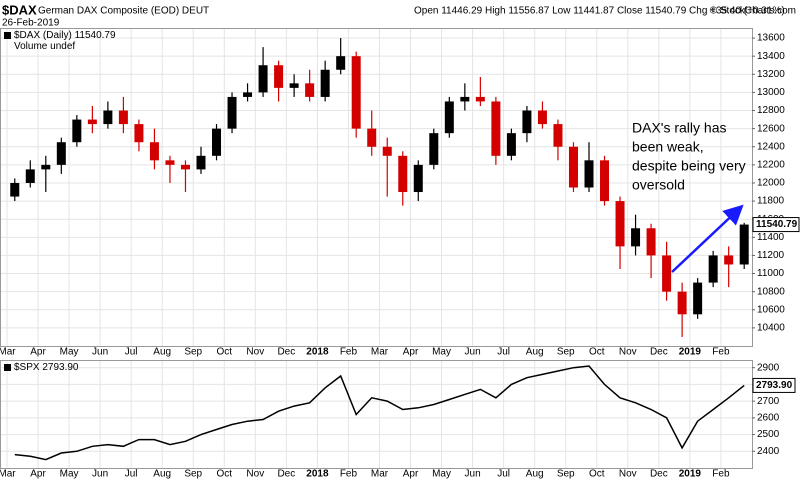  Describe the element at coordinates (753, 11) in the screenshot. I see `source: © StockCharts.com` at that location.